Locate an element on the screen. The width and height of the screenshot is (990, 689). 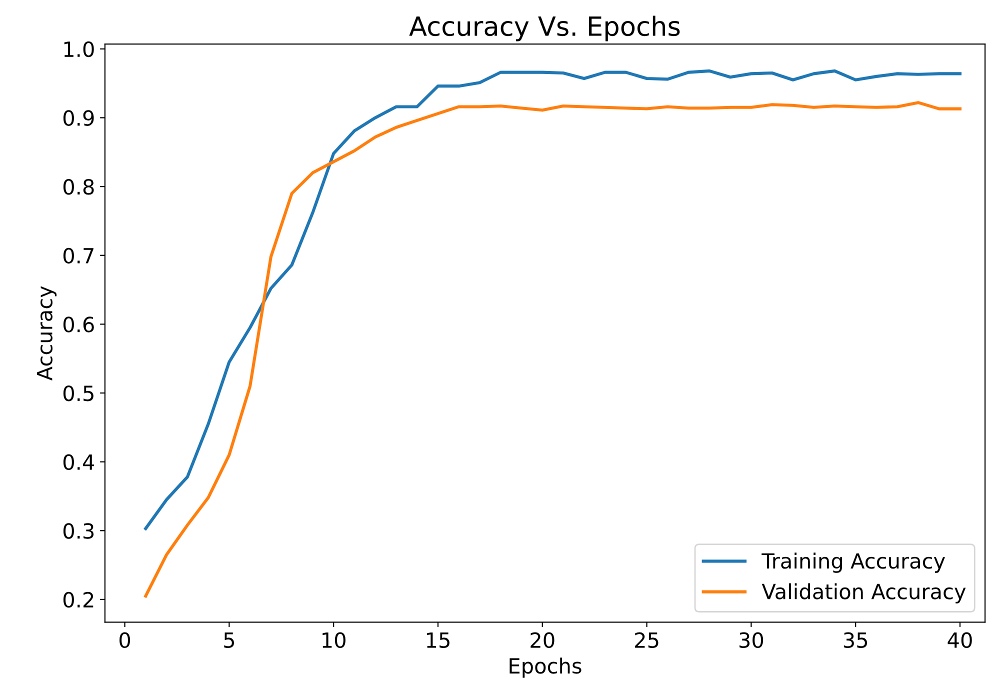
x-tick-label: 0 is located at coordinates (125, 640).